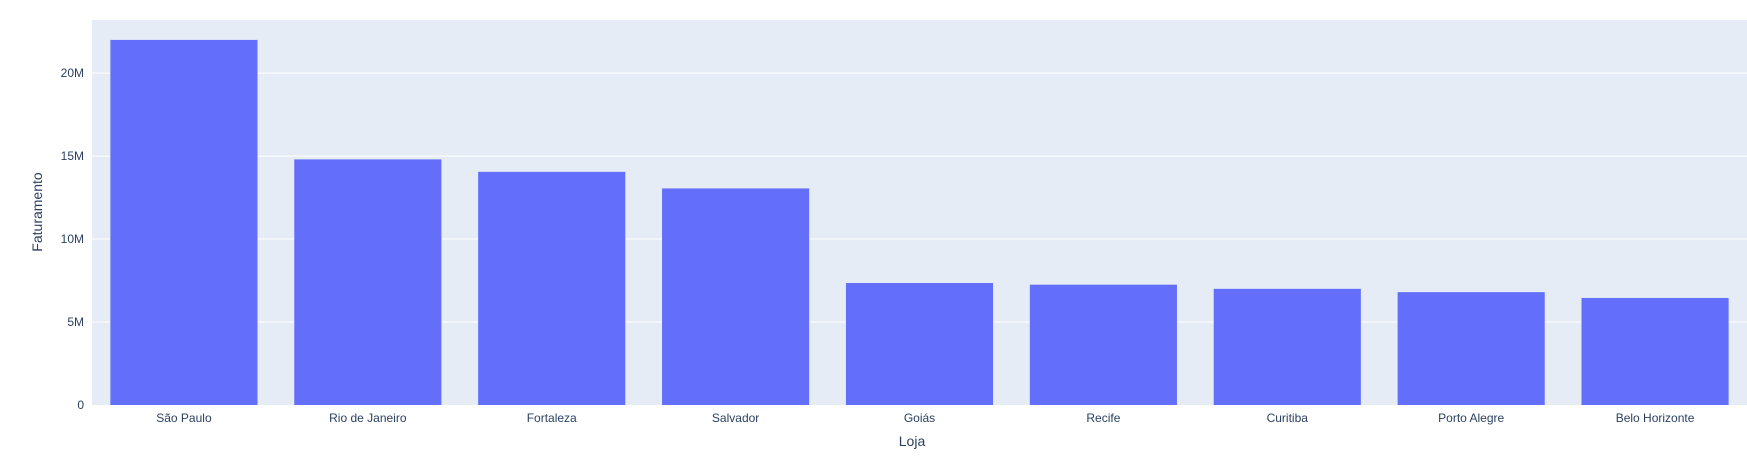 The width and height of the screenshot is (1747, 476). Describe the element at coordinates (1103, 418) in the screenshot. I see `x-tick-label: Recife` at that location.